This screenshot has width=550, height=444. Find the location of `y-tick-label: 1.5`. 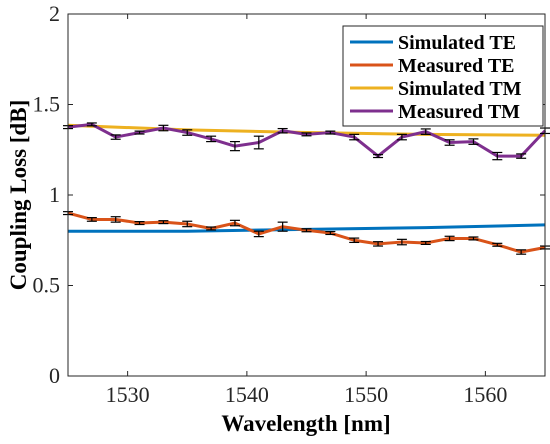

y-tick-label: 1.5 is located at coordinates (47, 104).